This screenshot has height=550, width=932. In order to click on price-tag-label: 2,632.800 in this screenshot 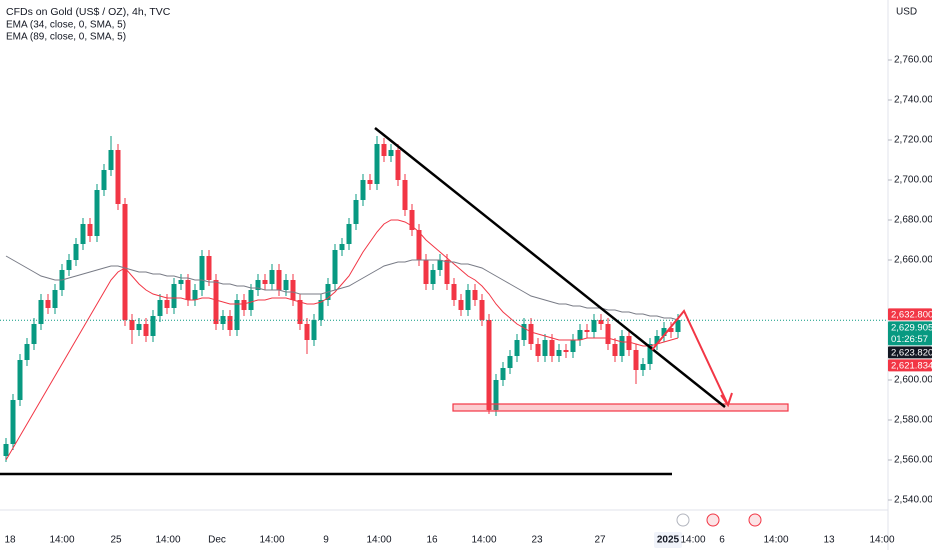, I will do `click(911, 314)`.